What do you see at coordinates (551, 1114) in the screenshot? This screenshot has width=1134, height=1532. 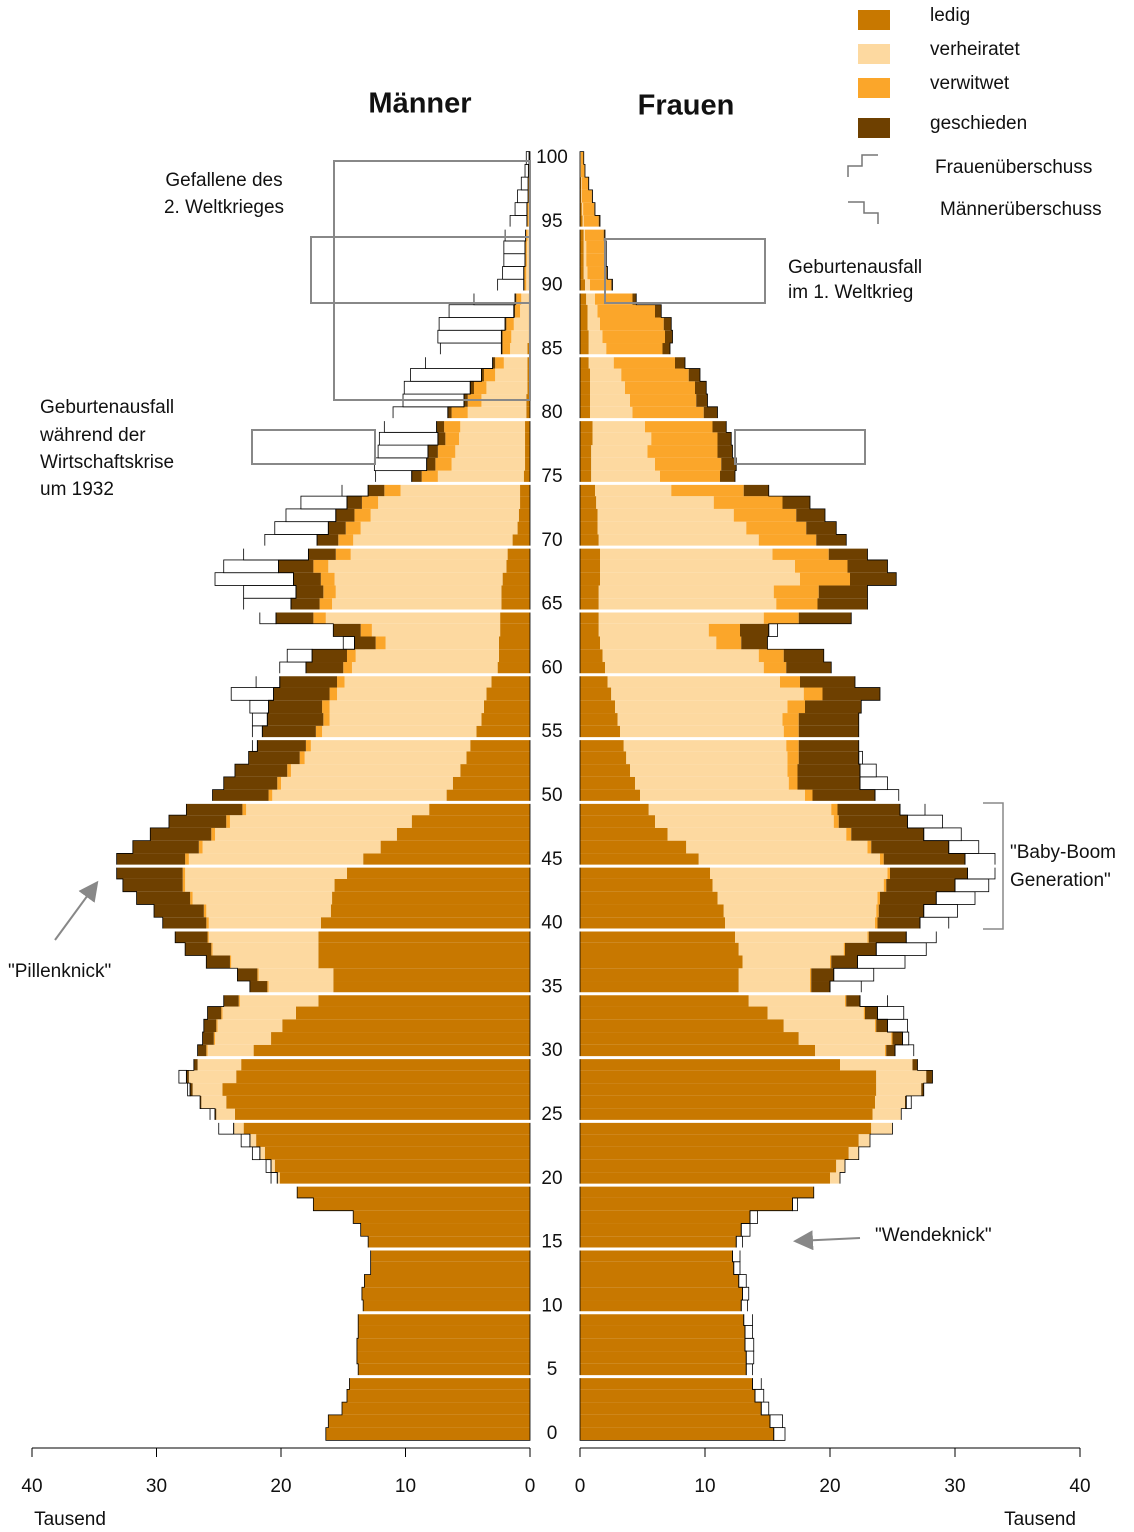 I see `y-tick-label: 25` at bounding box center [551, 1114].